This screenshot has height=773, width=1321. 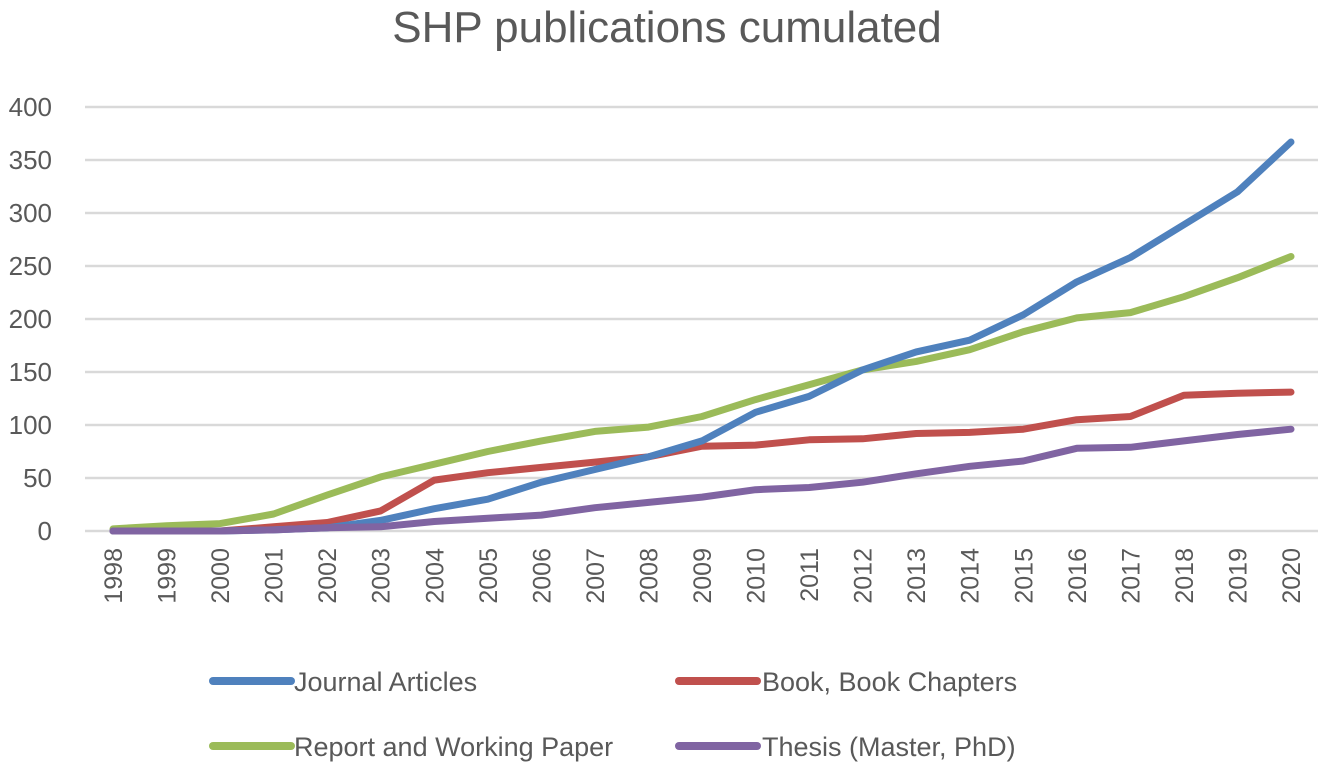 I want to click on y-tick-label: 350, so click(x=30, y=160).